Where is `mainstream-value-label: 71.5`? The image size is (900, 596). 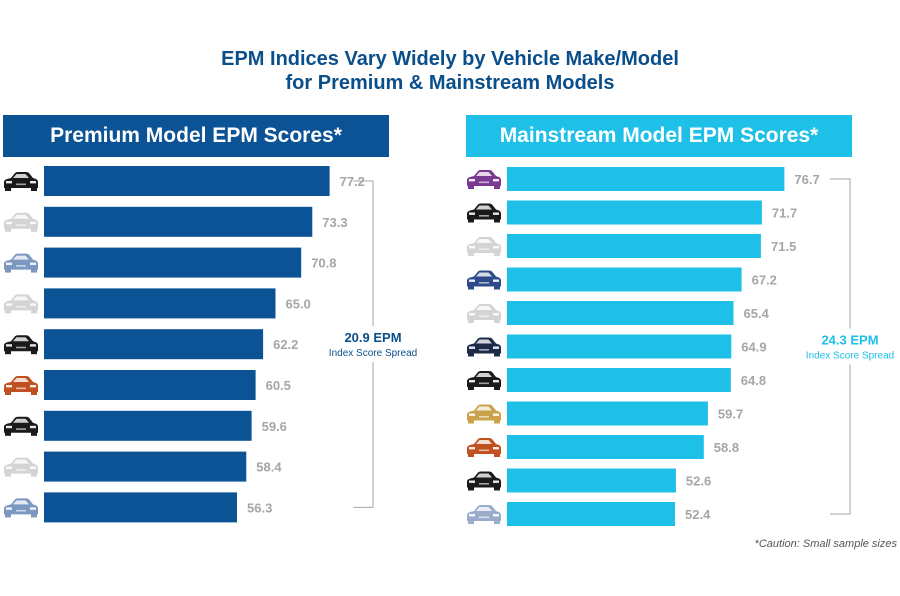 mainstream-value-label: 71.5 is located at coordinates (783, 246).